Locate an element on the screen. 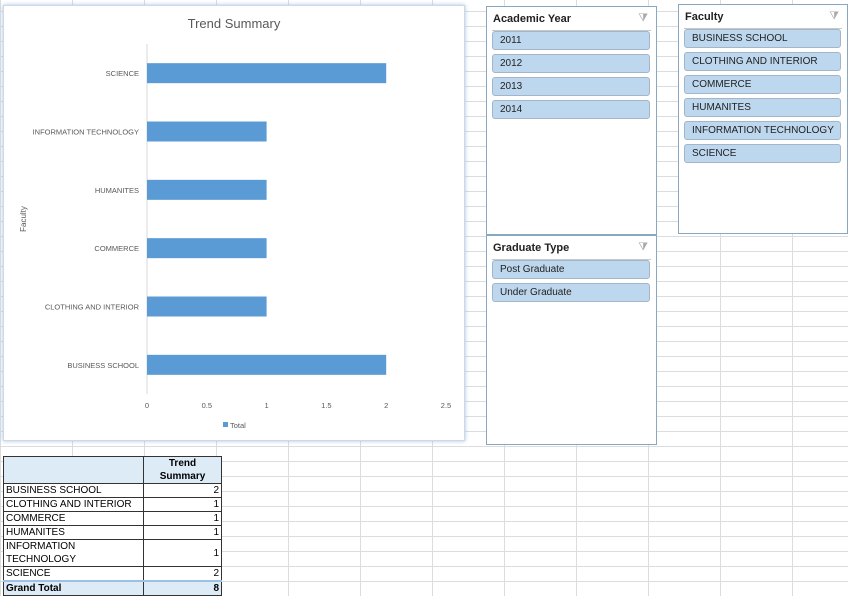 Image resolution: width=848 pixels, height=596 pixels. slicer-title: Faculty is located at coordinates (704, 17).